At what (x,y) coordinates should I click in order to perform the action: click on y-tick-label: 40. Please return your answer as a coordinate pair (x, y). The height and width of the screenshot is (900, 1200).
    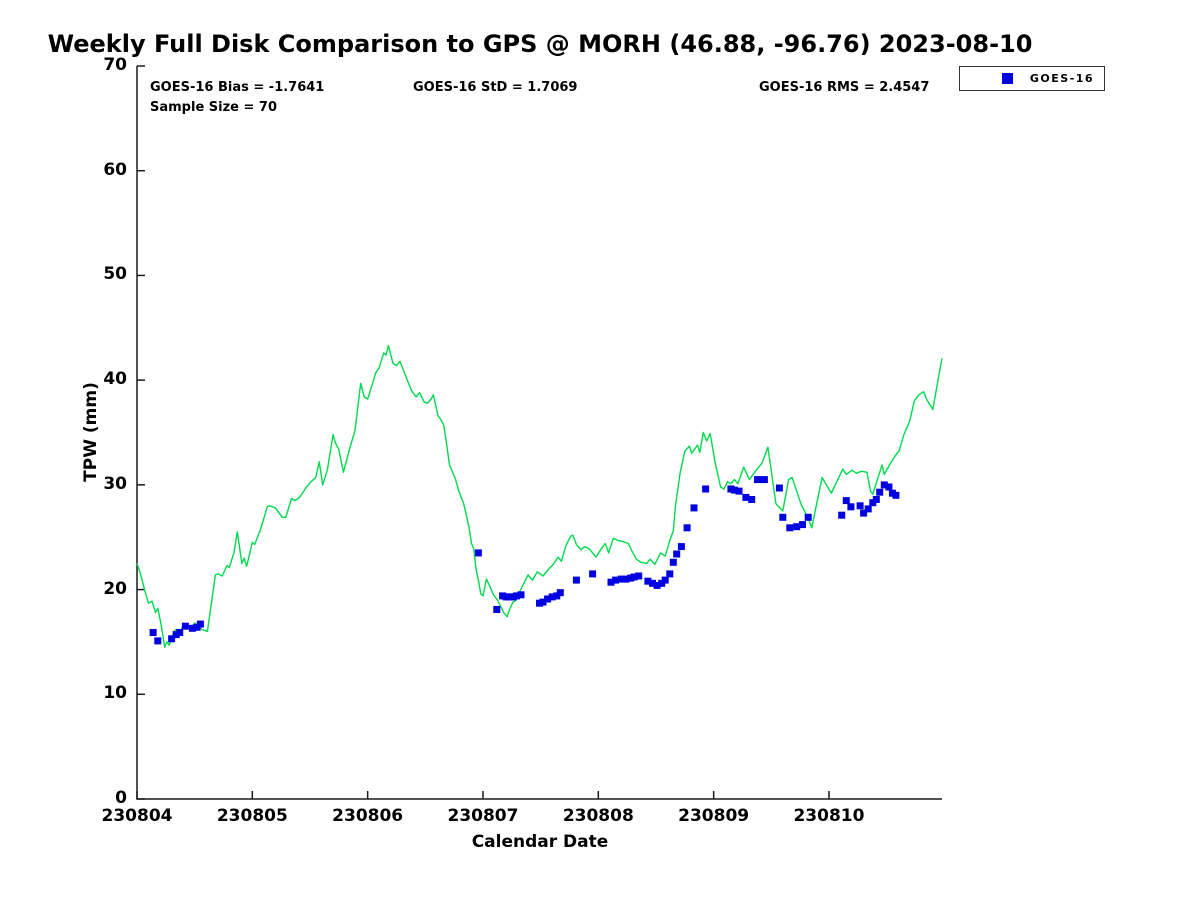
    Looking at the image, I should click on (115, 379).